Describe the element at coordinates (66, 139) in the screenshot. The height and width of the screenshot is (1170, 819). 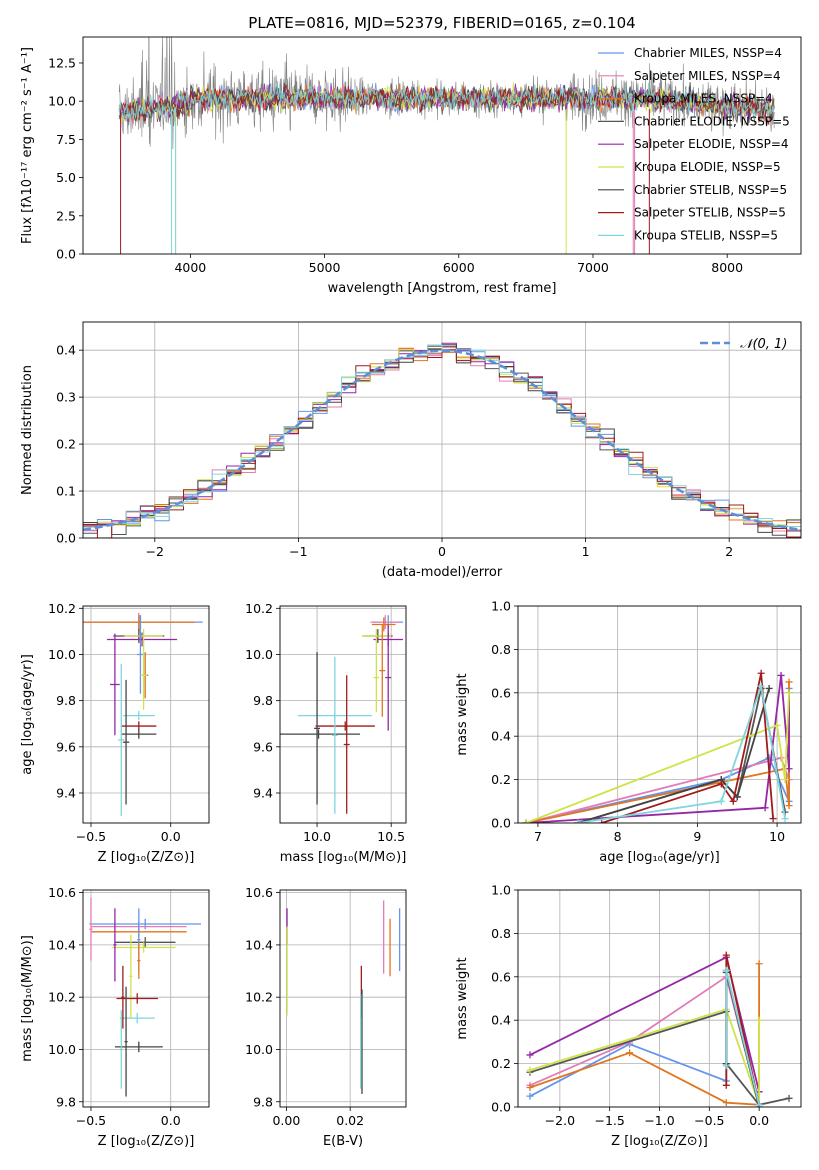
I see `y-tick-label: 7.5` at that location.